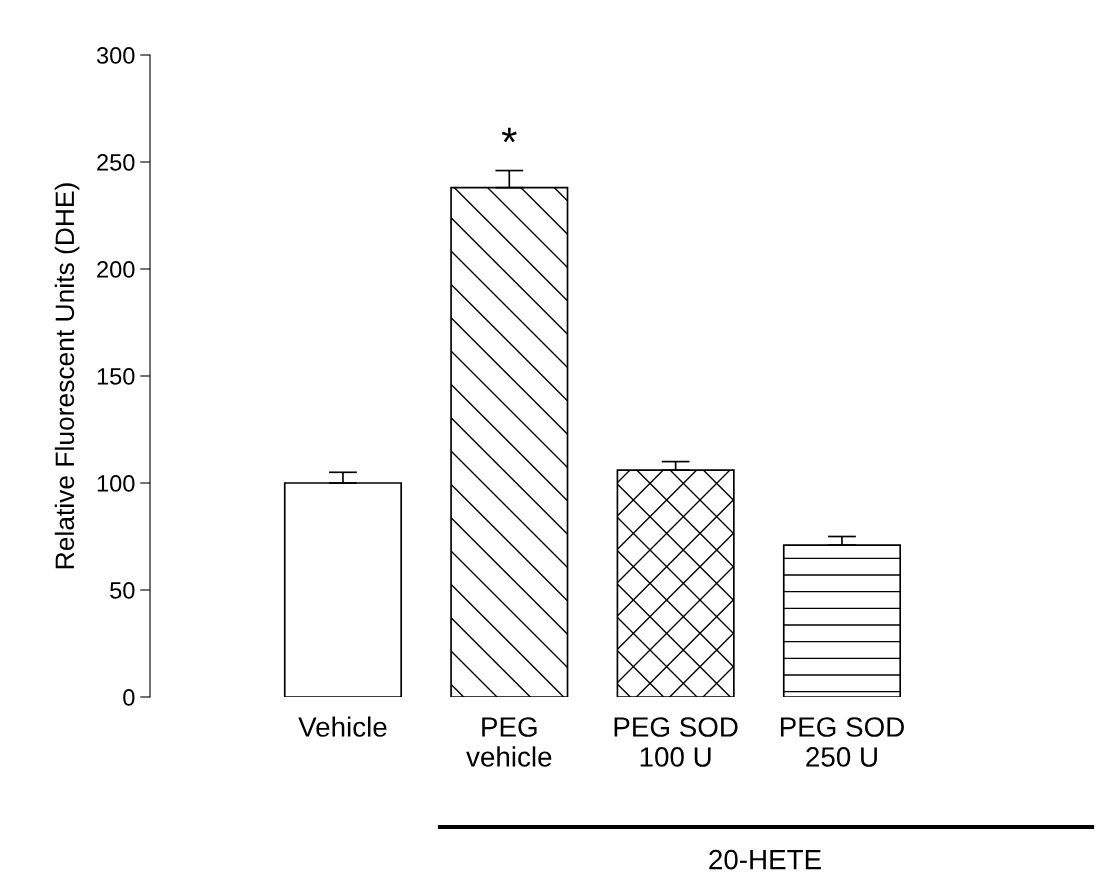  Describe the element at coordinates (509, 742) in the screenshot. I see `x-tick-label: PEG vehicle` at that location.